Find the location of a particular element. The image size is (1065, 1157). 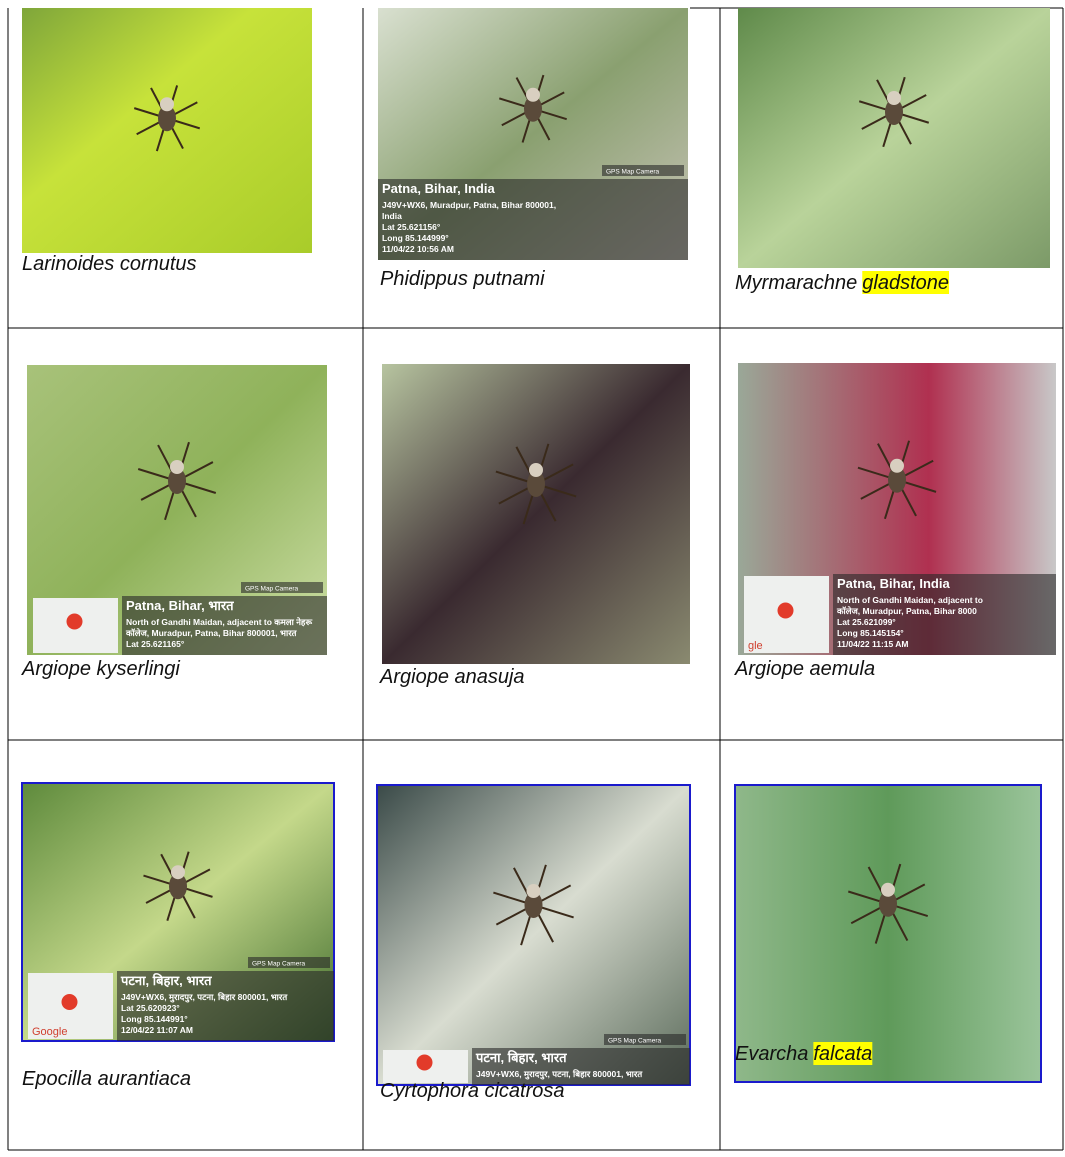

species-epithet: falcata is located at coordinates (842, 1054).